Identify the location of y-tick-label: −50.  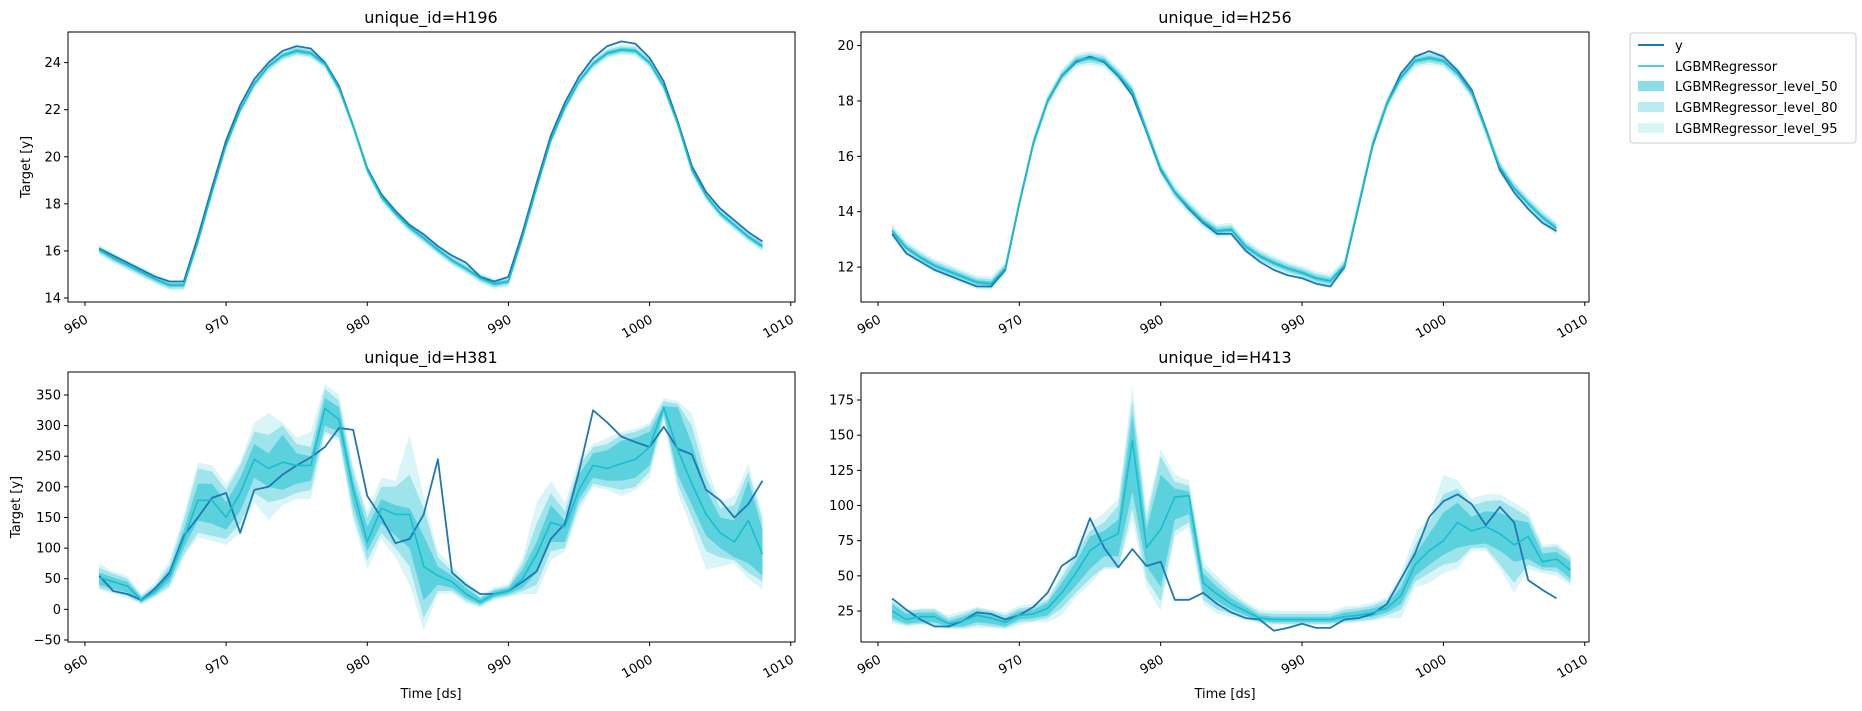
(47, 640).